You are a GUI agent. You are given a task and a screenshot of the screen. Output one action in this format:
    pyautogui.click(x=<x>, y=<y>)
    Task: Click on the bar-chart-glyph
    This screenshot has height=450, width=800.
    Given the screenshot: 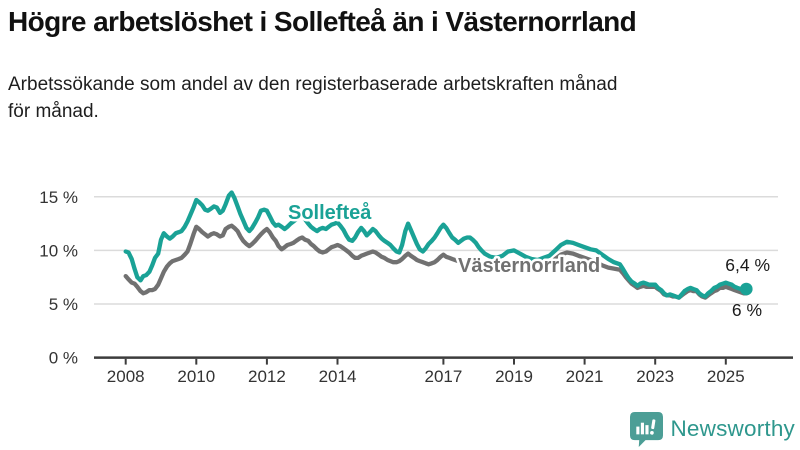 What is the action you would take?
    pyautogui.click(x=646, y=426)
    